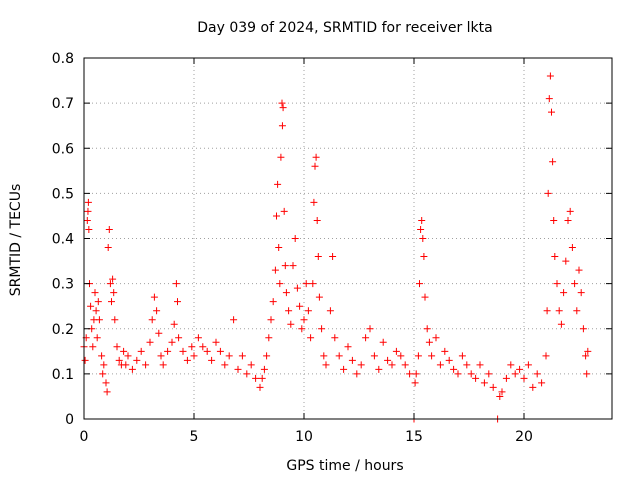  Describe the element at coordinates (63, 104) in the screenshot. I see `y-tick-label: 0.7` at that location.